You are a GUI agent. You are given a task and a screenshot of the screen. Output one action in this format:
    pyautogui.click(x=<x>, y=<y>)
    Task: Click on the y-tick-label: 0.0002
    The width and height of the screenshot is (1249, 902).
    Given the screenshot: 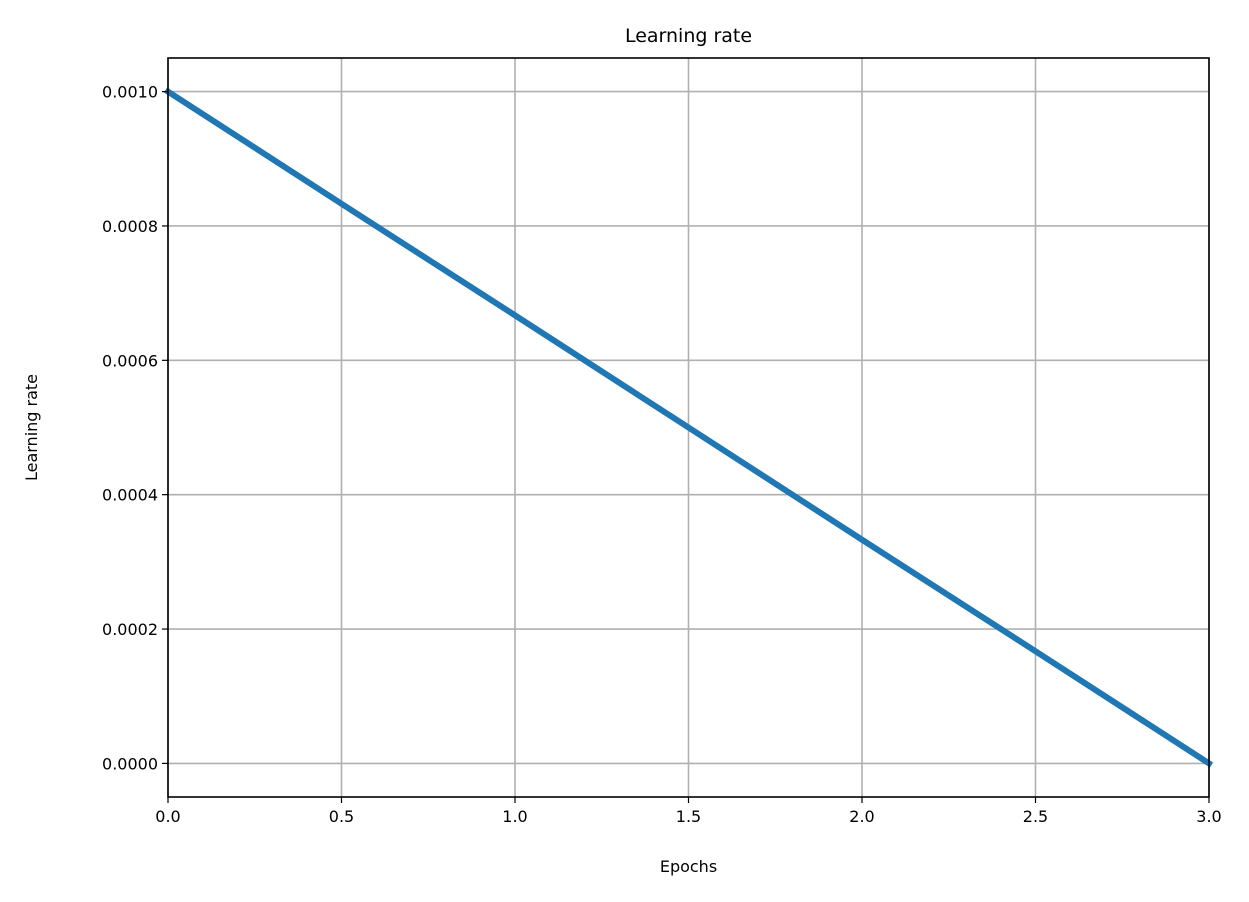 What is the action you would take?
    pyautogui.click(x=130, y=629)
    